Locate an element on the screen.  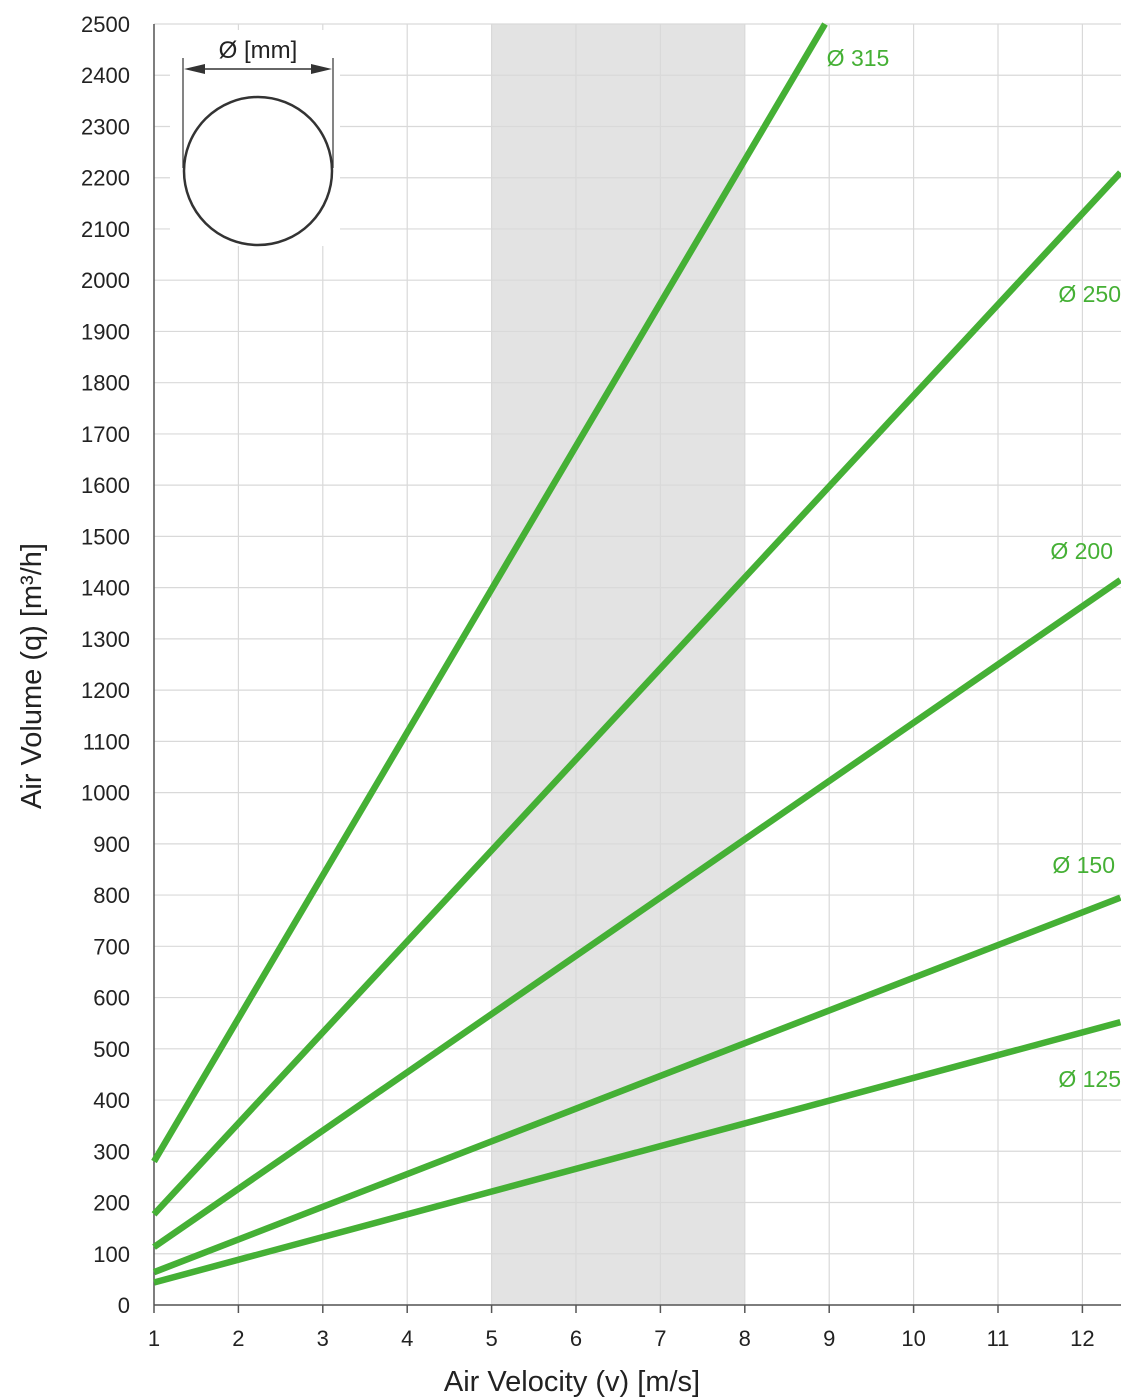
x-tick-label: 2 is located at coordinates (238, 1338).